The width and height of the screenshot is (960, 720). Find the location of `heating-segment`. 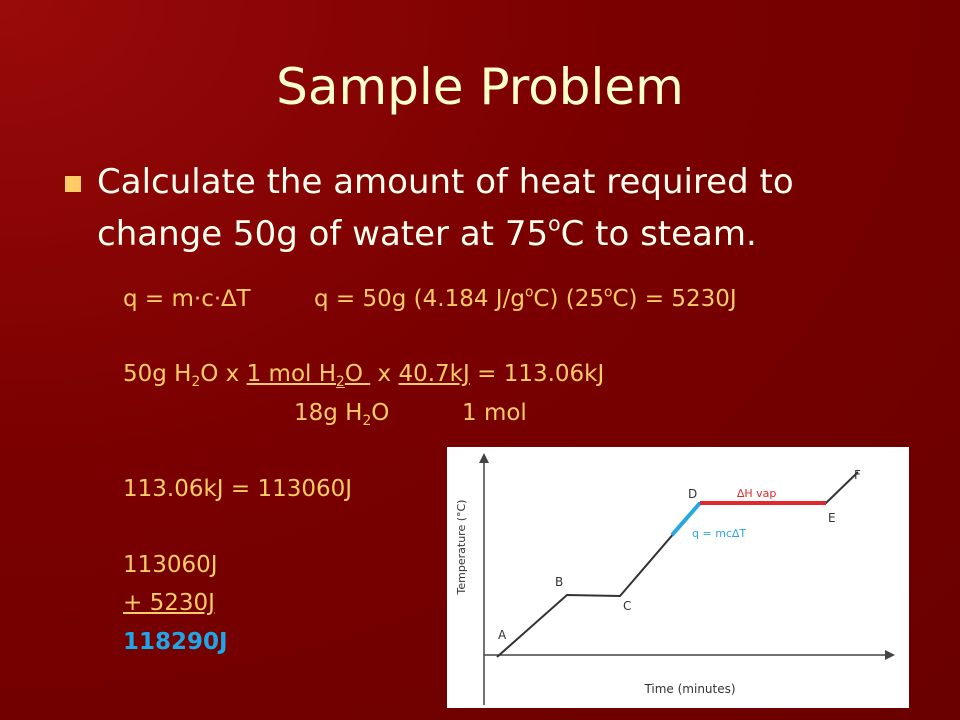

heating-segment is located at coordinates (686, 519).